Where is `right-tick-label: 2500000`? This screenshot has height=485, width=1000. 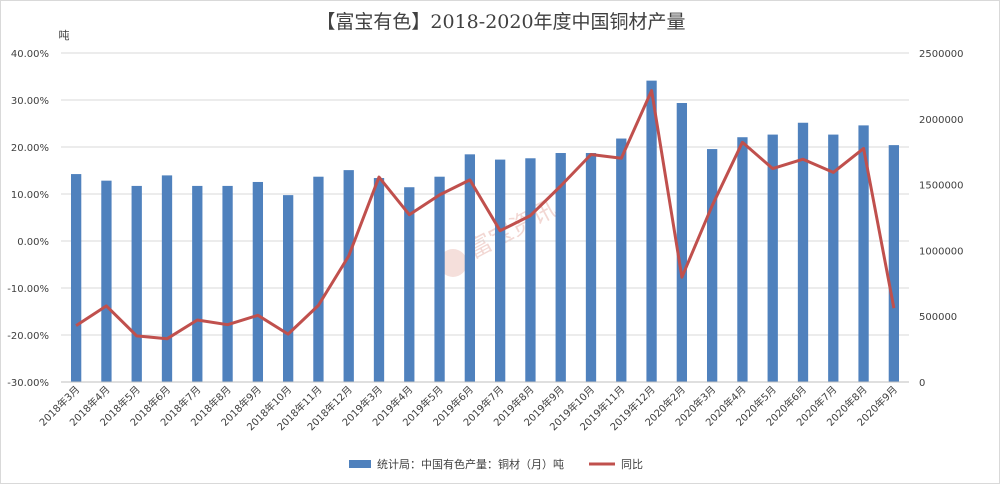 right-tick-label: 2500000 is located at coordinates (941, 54).